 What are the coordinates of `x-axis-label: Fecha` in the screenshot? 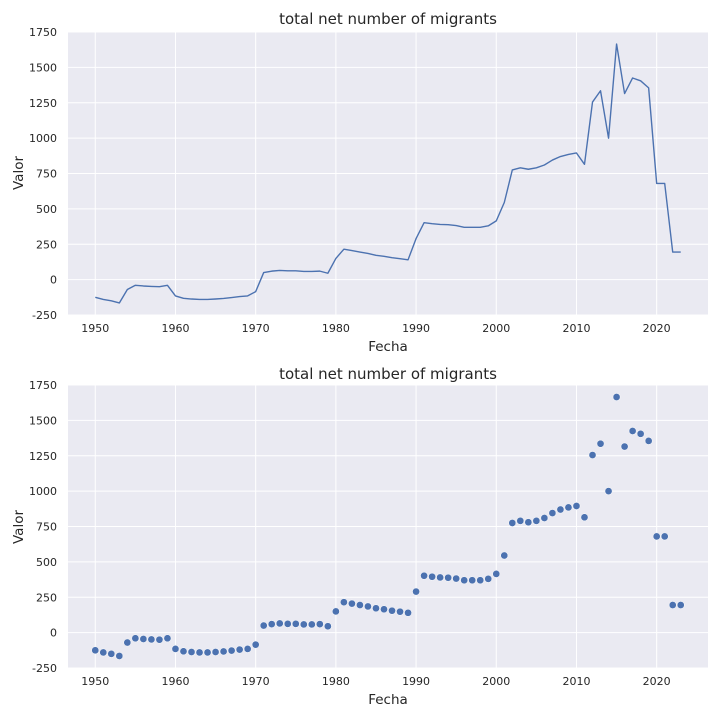 It's located at (388, 700).